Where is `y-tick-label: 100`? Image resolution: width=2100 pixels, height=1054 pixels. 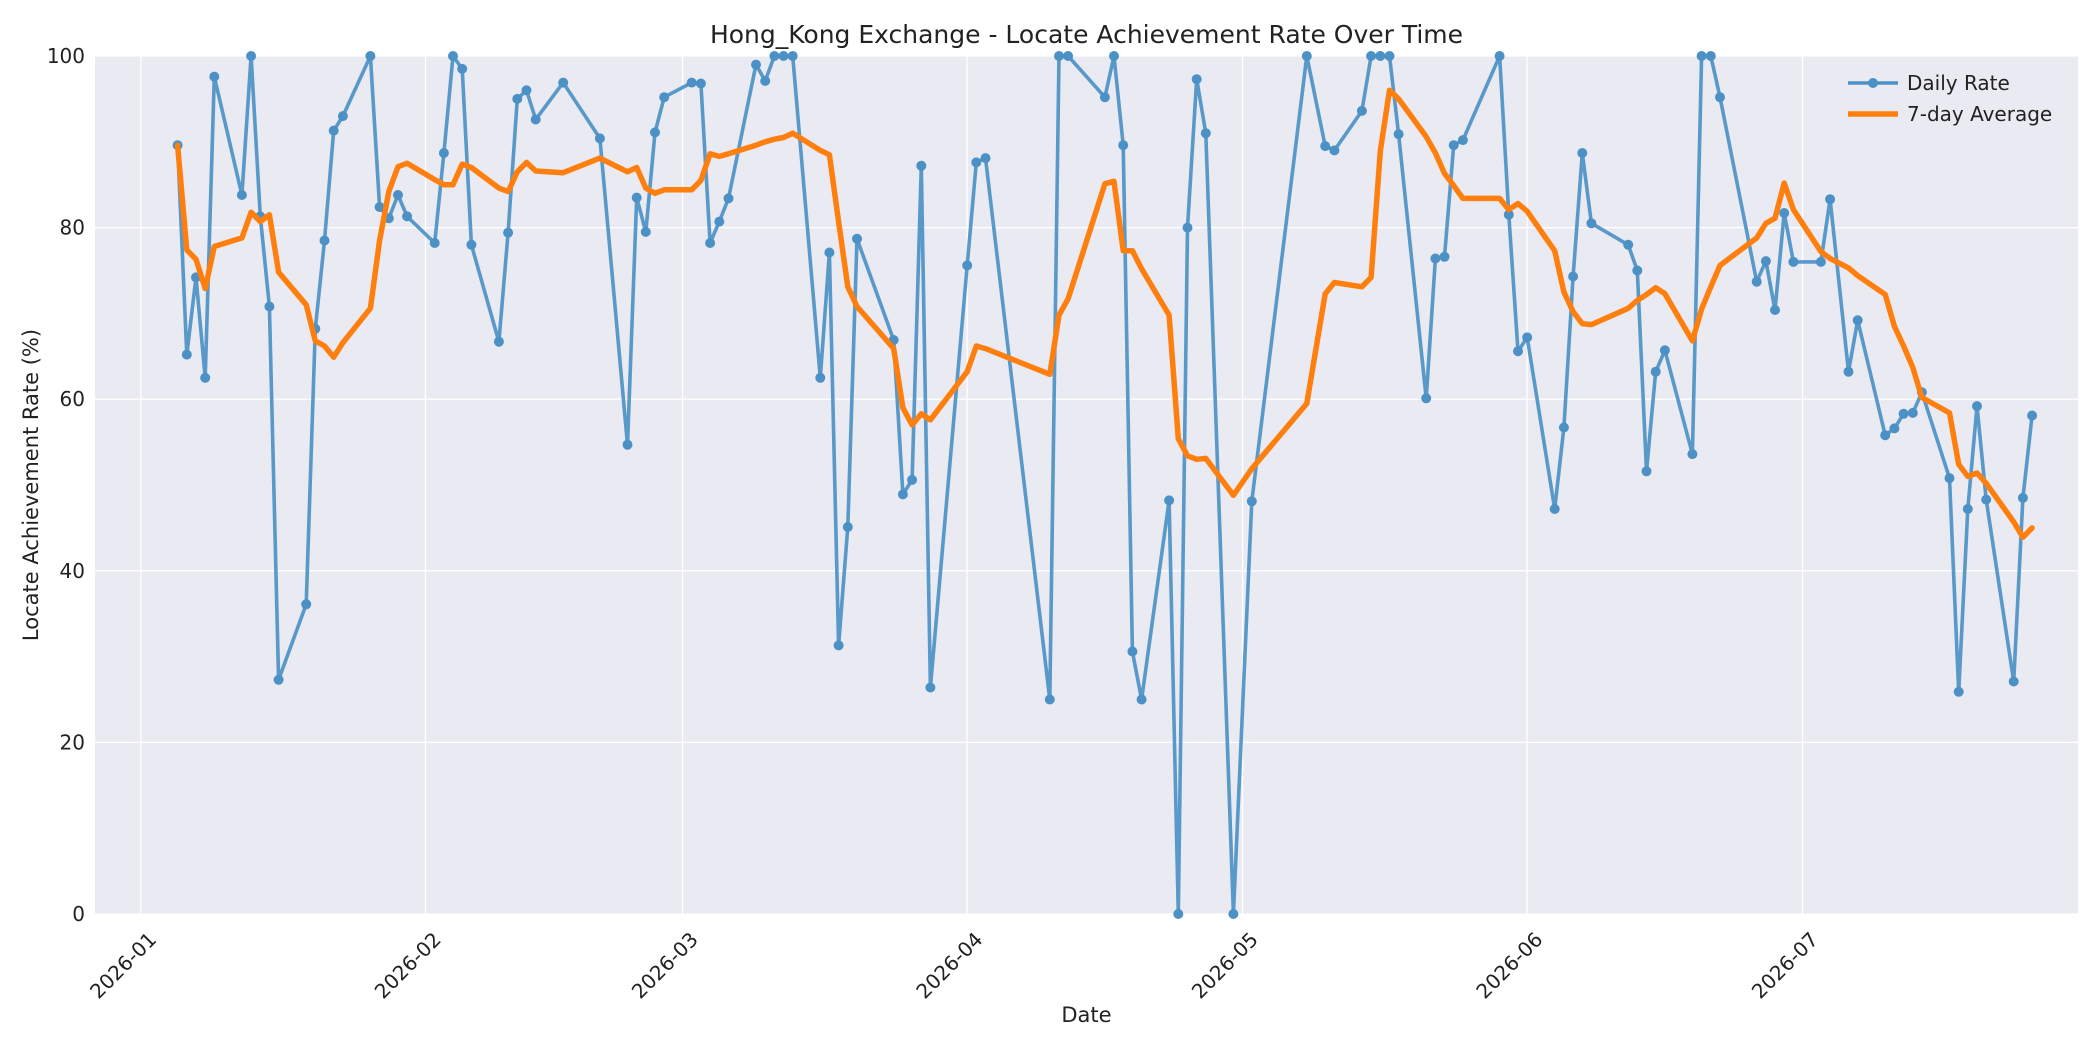 y-tick-label: 100 is located at coordinates (66, 56).